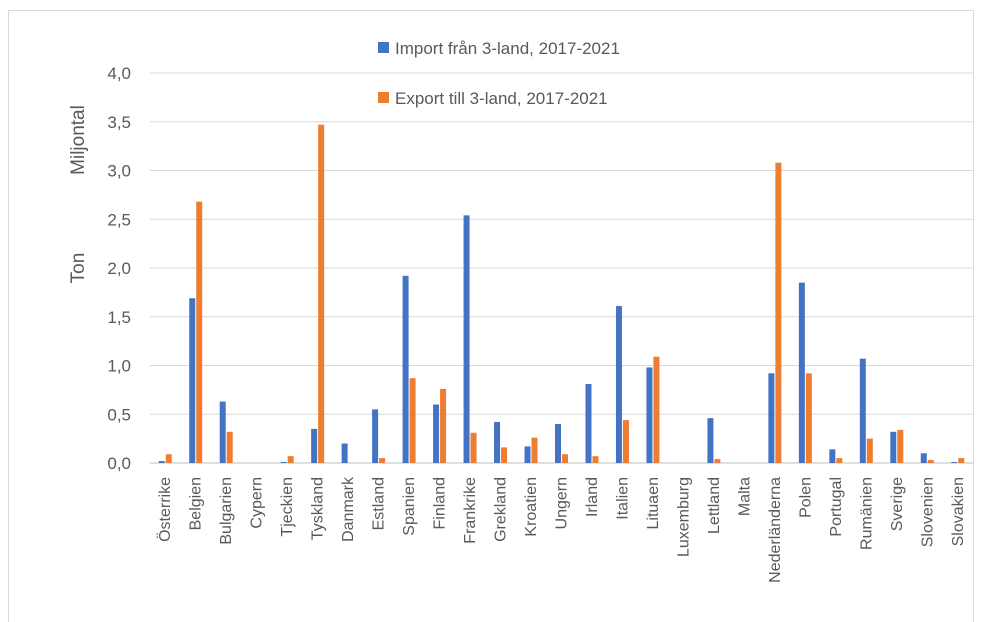 The image size is (983, 622). What do you see at coordinates (531, 507) in the screenshot?
I see `x-tick-label: Kroatien` at bounding box center [531, 507].